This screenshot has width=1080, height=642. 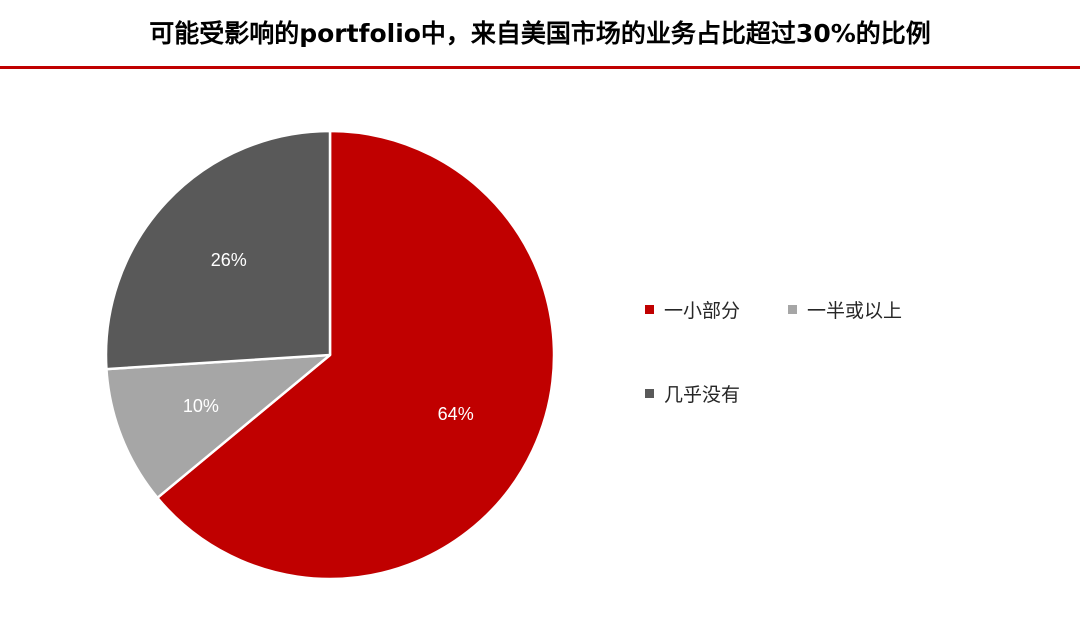 What do you see at coordinates (218, 426) in the screenshot?
I see `pie-slice-half-or-more` at bounding box center [218, 426].